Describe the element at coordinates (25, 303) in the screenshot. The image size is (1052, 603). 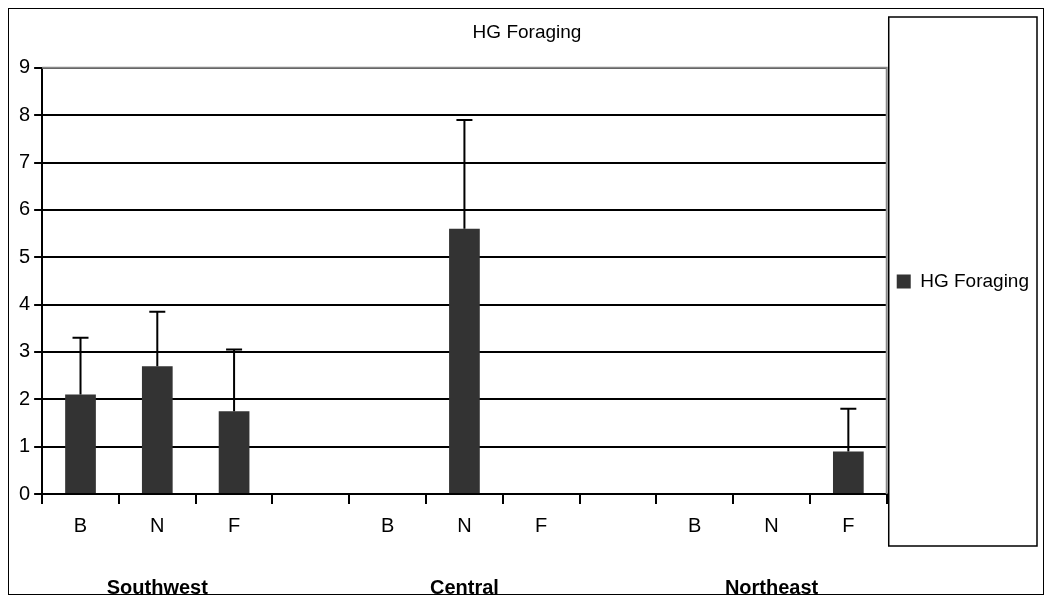
I see `y-tick-label: 4` at that location.